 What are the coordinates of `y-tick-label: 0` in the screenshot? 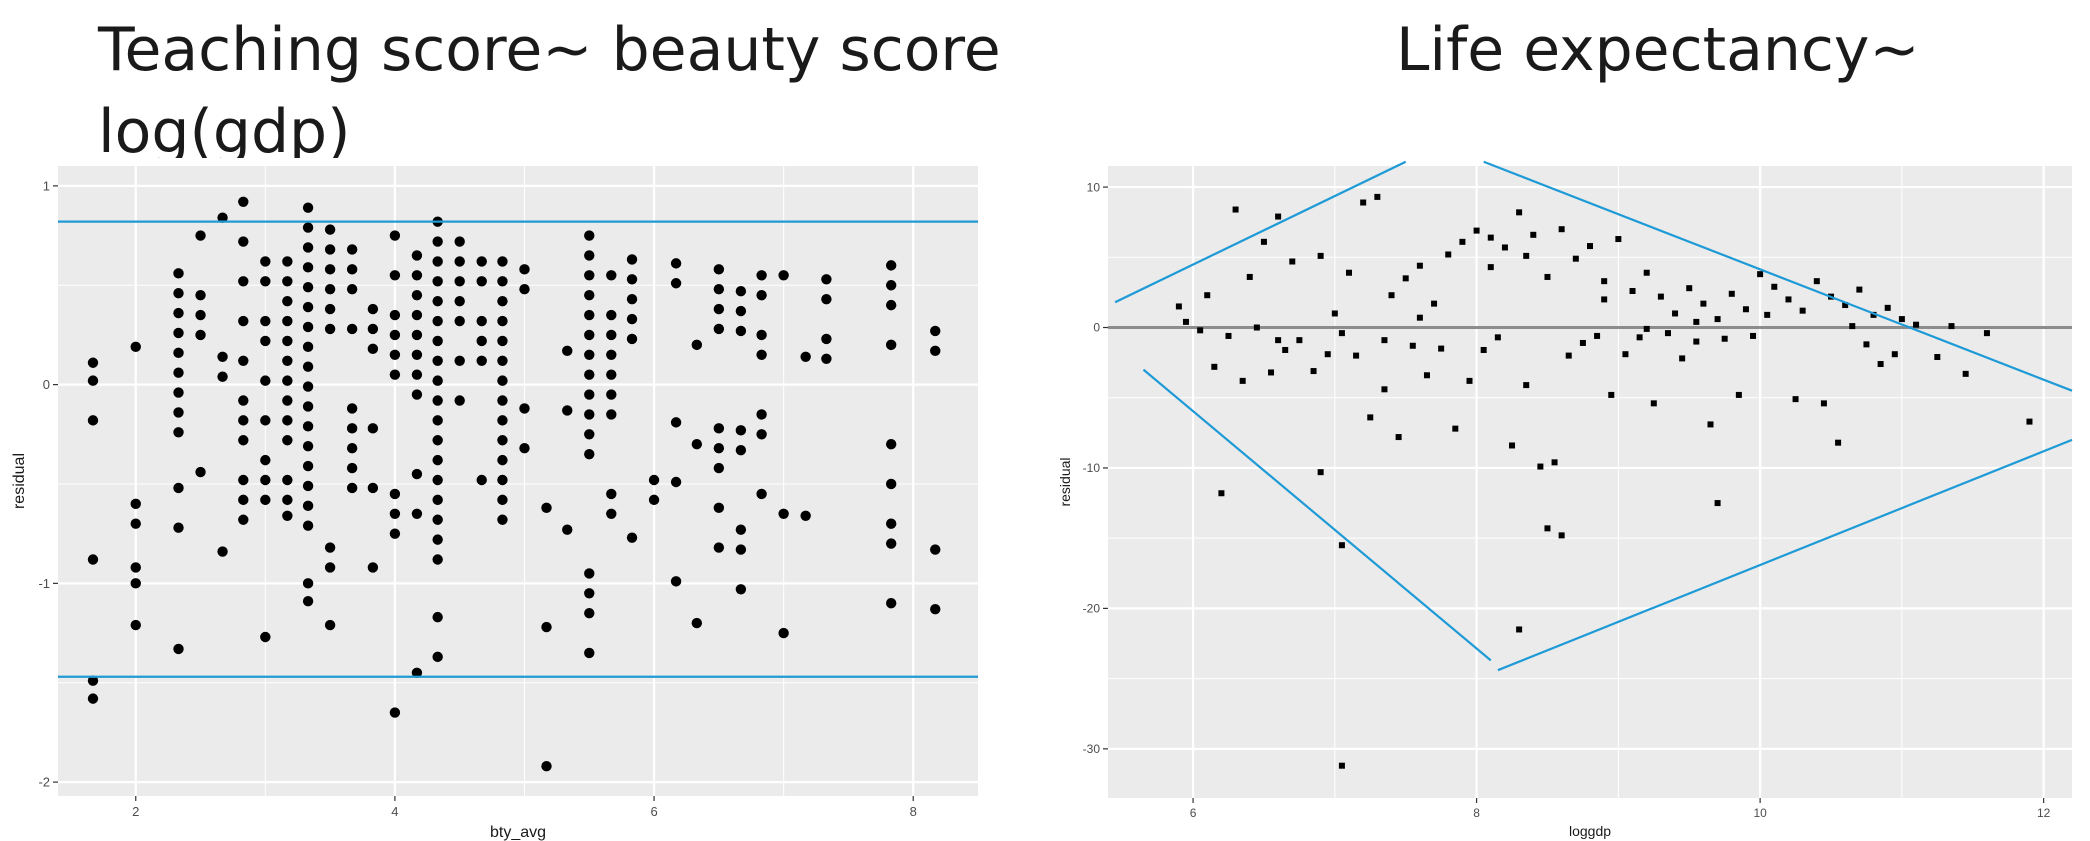 It's located at (1096, 328).